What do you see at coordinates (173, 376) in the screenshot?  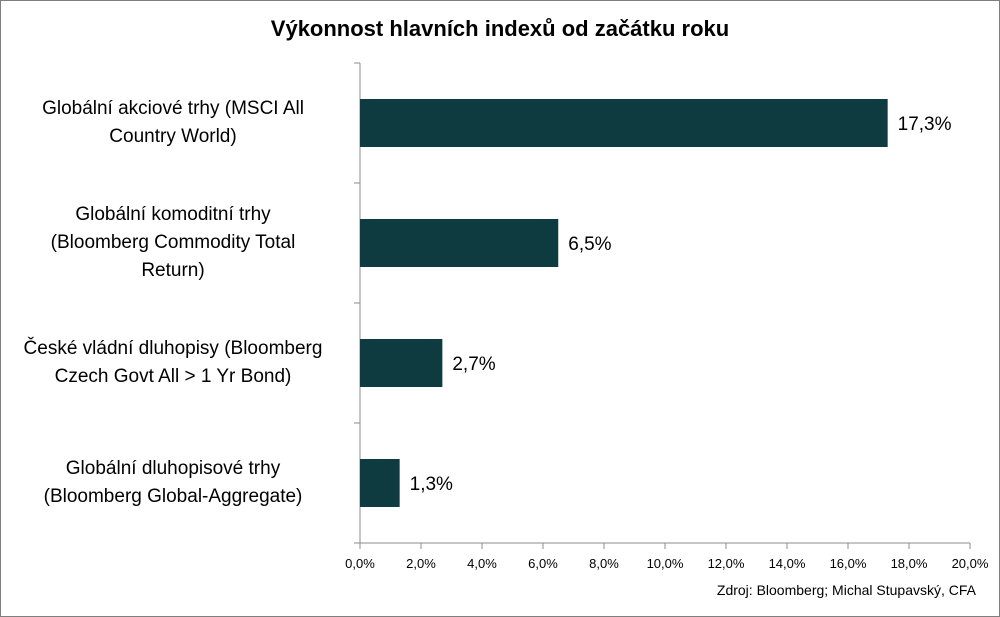 I see `category-label-line: Czech Govt All > 1 Yr Bond)` at bounding box center [173, 376].